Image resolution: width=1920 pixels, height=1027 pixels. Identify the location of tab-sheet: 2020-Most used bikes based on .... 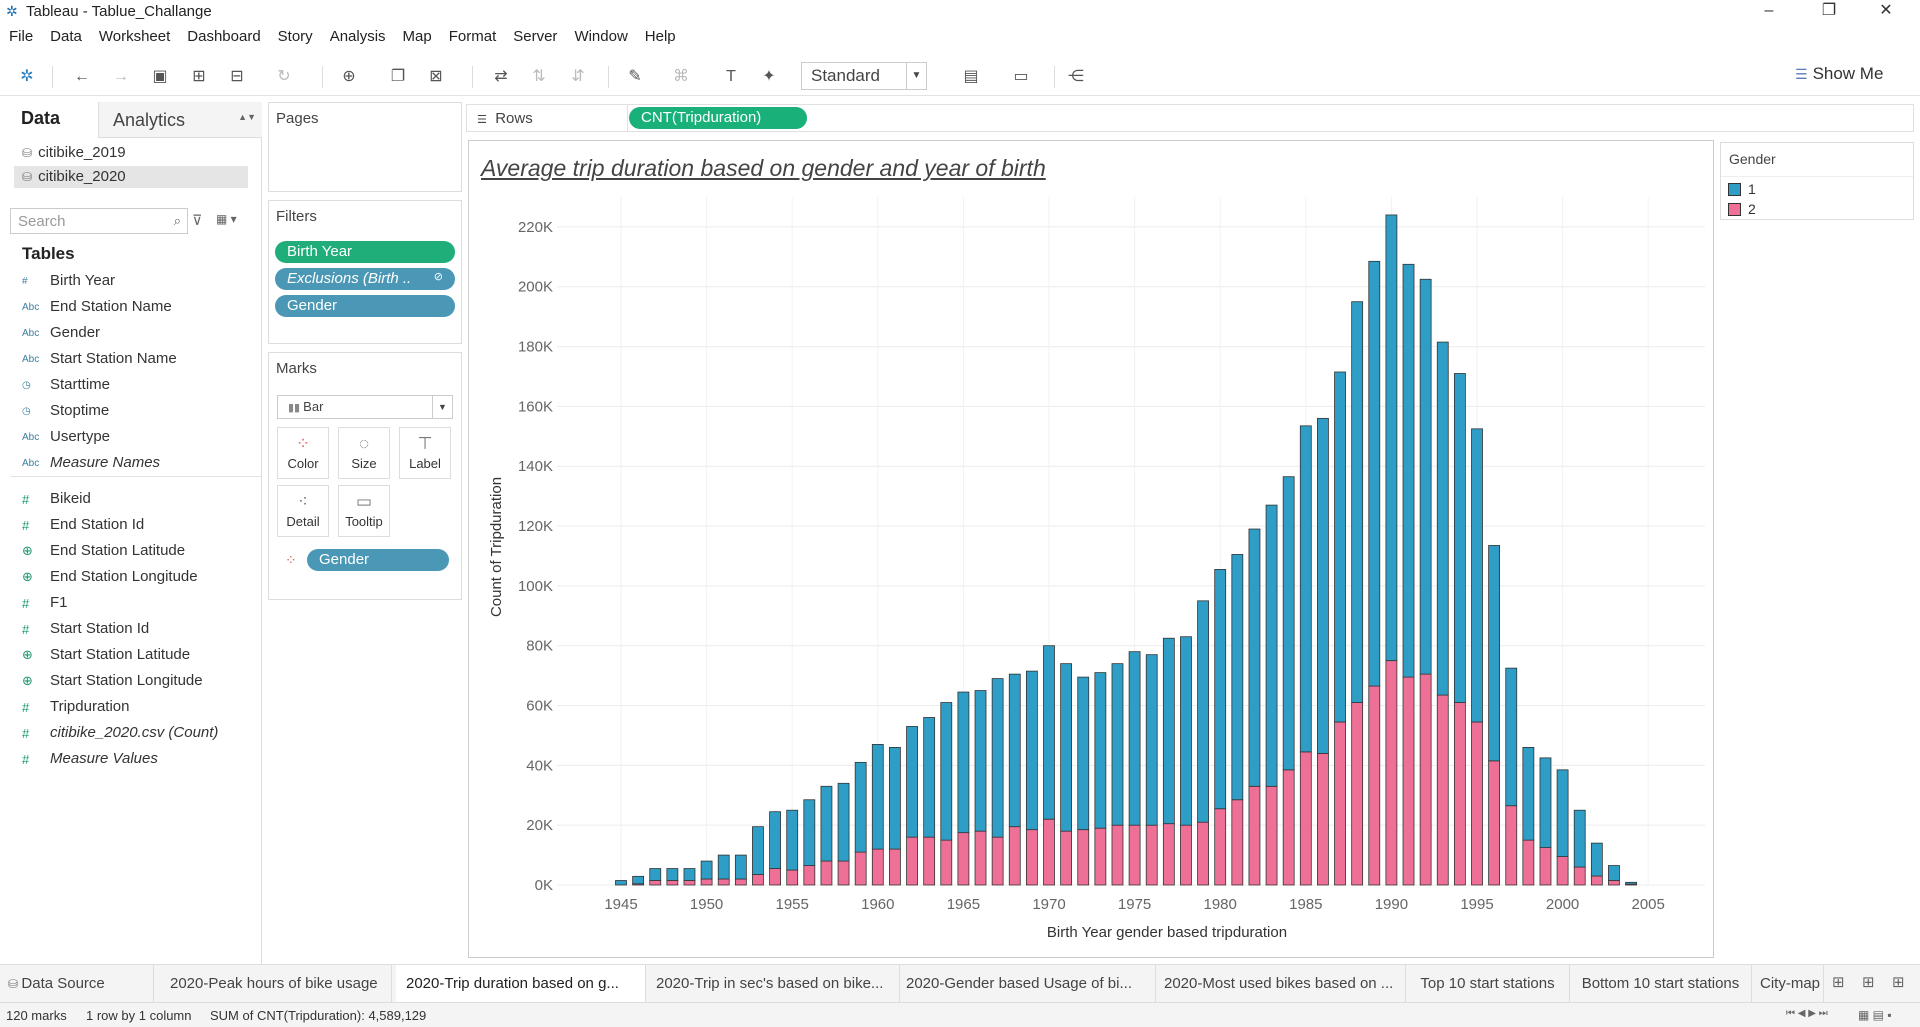
(1281, 983).